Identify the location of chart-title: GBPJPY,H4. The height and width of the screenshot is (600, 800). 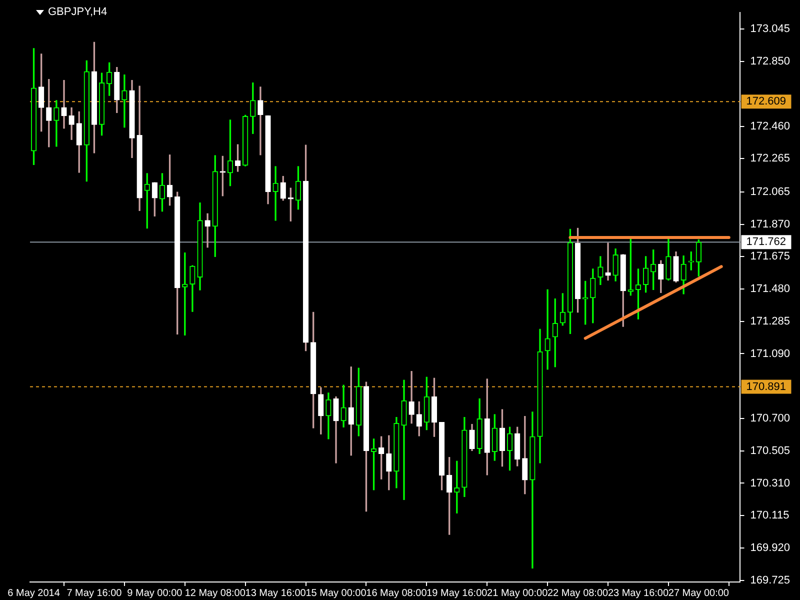
(78, 12).